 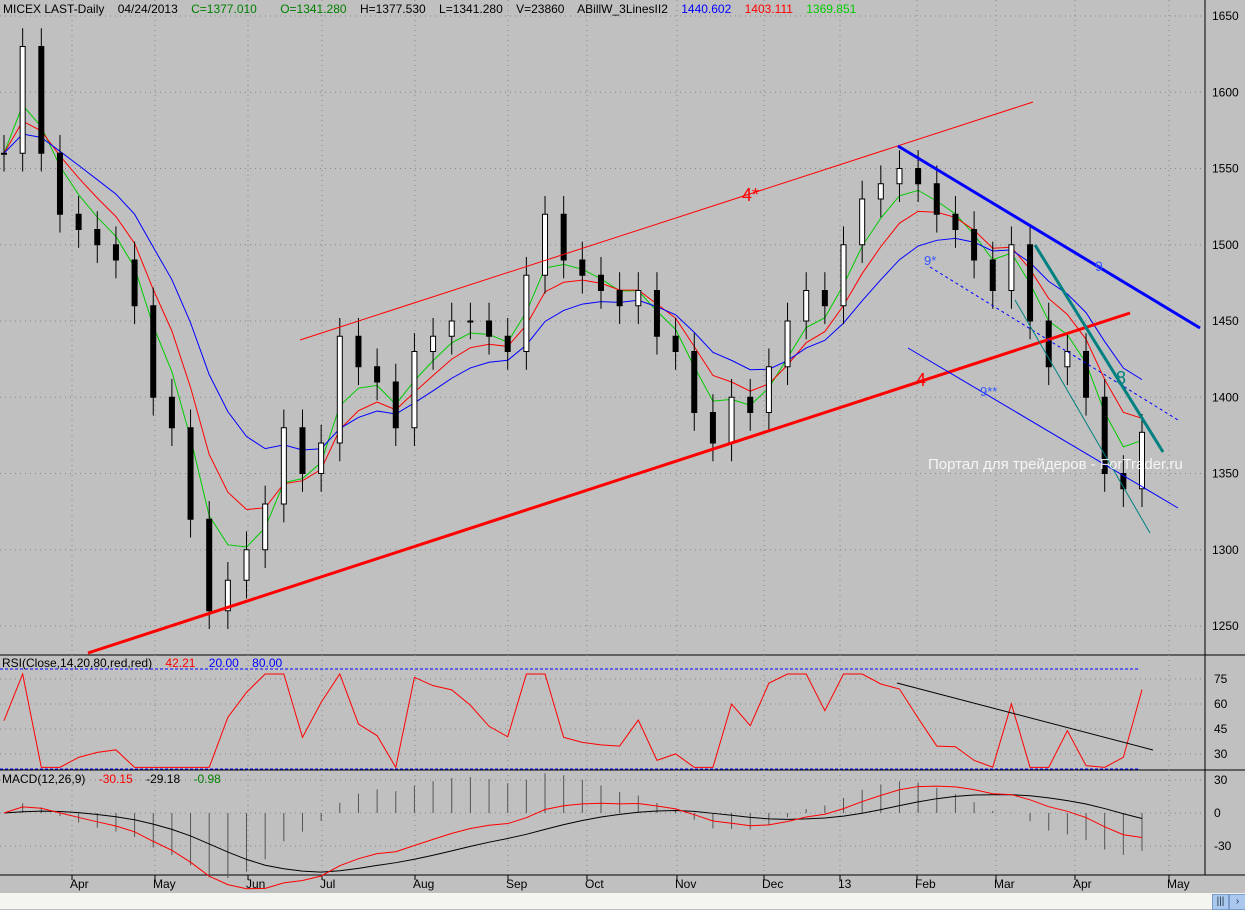 I want to click on trendline-9starstar, so click(x=1043, y=428).